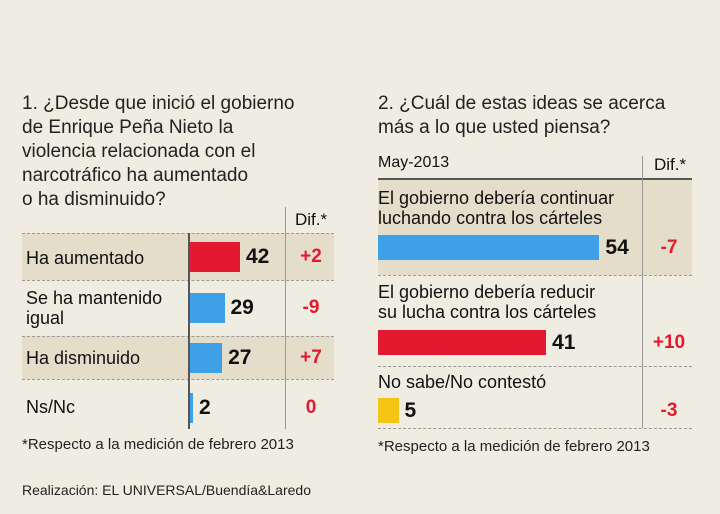 Image resolution: width=720 pixels, height=514 pixels. Describe the element at coordinates (311, 407) in the screenshot. I see `chart-1-dif-value: 0` at that location.